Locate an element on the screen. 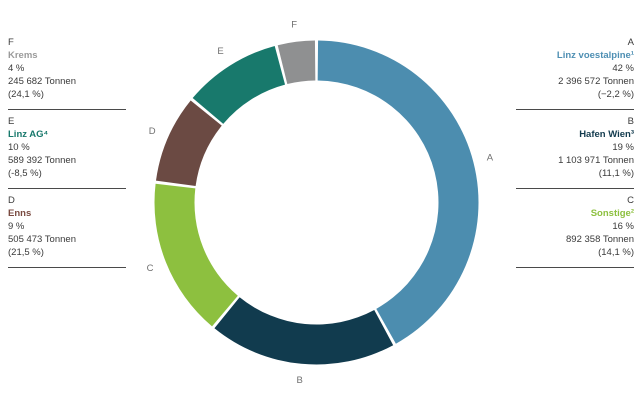 The image size is (642, 400). legend-letter: B is located at coordinates (630, 121).